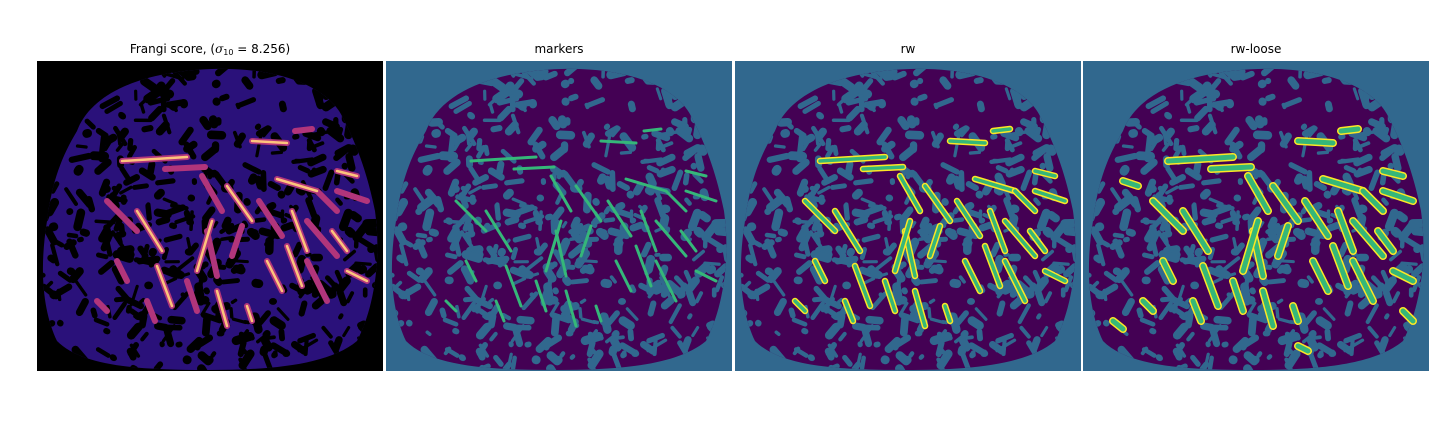  I want to click on frangi-title: Frangi score, (σ10 = 8.256), so click(210, 49).